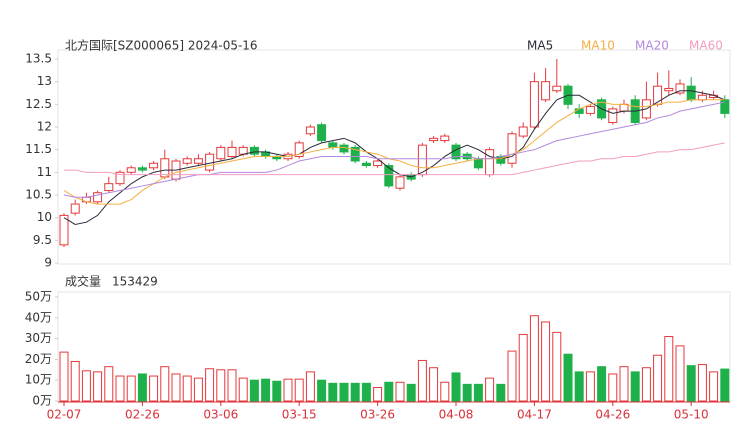 Image resolution: width=740 pixels, height=440 pixels. What do you see at coordinates (299, 415) in the screenshot?
I see `x-tick-label: 03-15` at bounding box center [299, 415].